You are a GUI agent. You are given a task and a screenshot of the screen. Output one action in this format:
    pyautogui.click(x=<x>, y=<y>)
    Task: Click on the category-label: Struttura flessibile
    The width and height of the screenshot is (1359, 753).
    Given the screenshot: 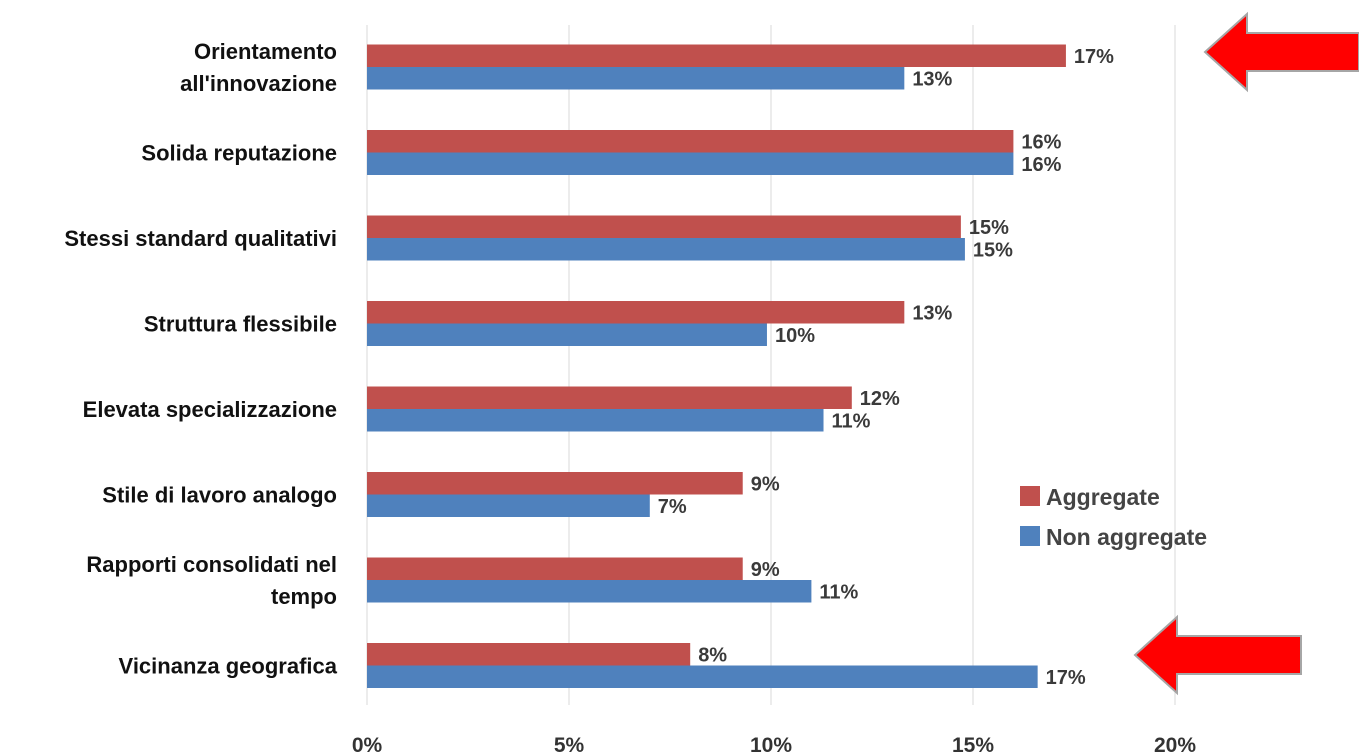 What is the action you would take?
    pyautogui.click(x=240, y=324)
    